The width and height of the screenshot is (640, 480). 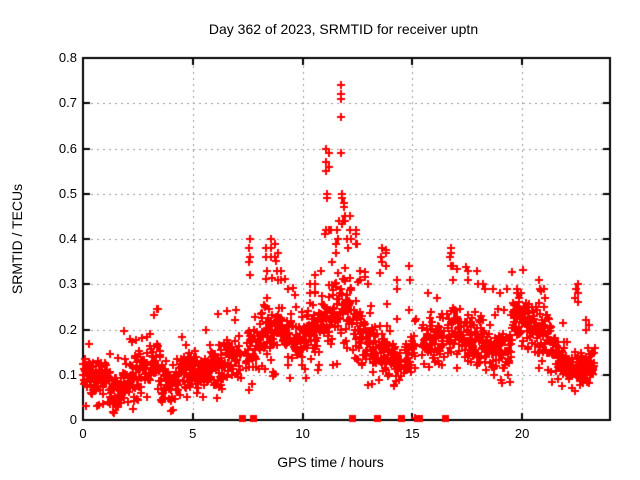 What do you see at coordinates (17, 239) in the screenshot?
I see `y-axis-label: SRMTID / TECUs` at bounding box center [17, 239].